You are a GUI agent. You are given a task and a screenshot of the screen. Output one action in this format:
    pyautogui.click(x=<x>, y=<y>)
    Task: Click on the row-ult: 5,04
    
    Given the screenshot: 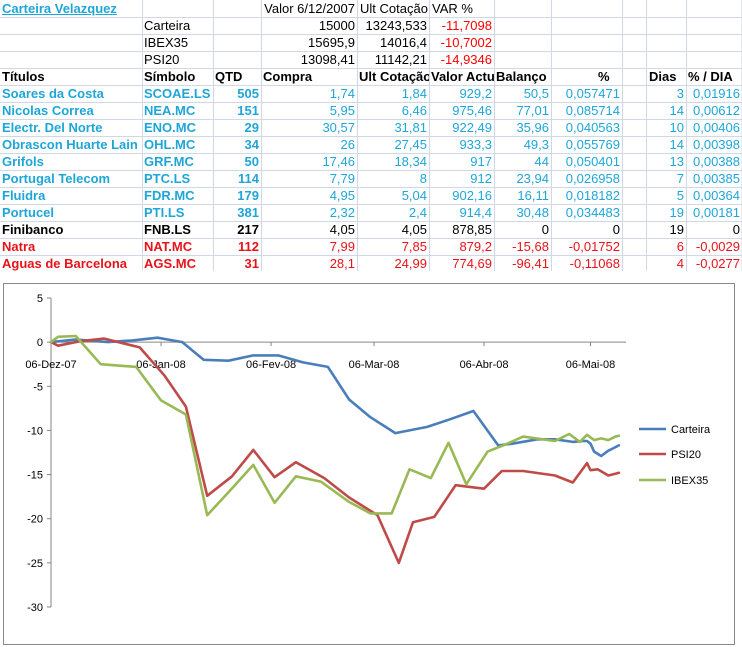 What is the action you would take?
    pyautogui.click(x=414, y=195)
    